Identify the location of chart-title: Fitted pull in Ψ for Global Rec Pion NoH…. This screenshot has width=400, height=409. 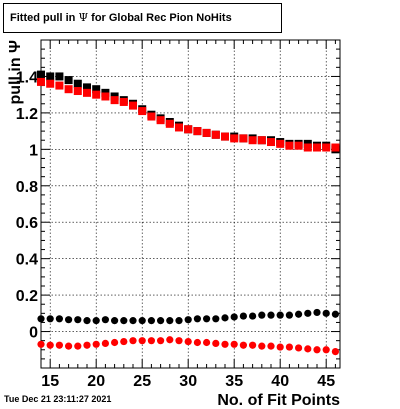
(142, 18).